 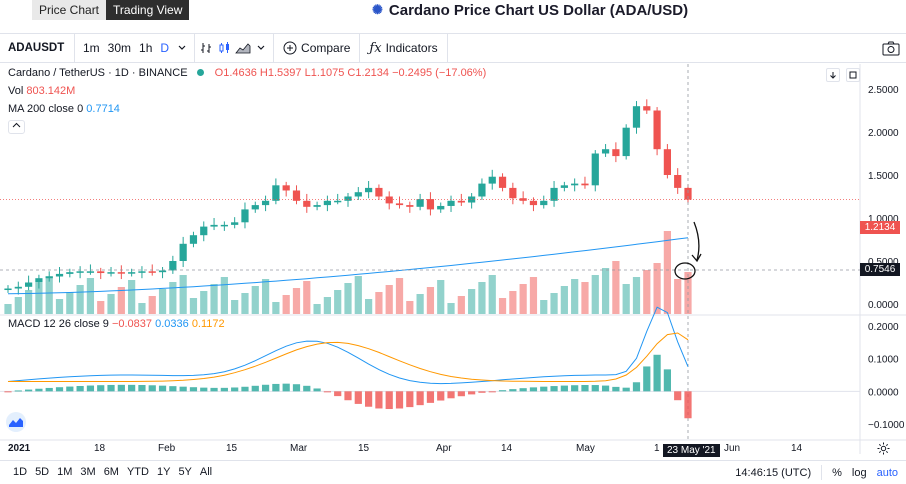 I want to click on area-chart-style-icon, so click(x=243, y=48).